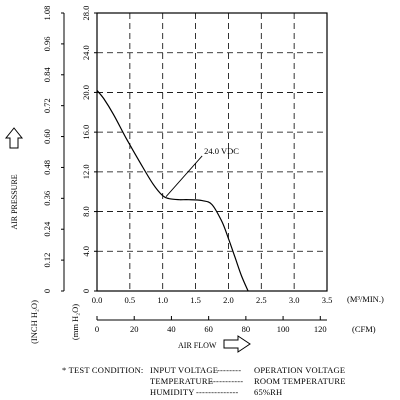 The image size is (400, 400). What do you see at coordinates (14, 138) in the screenshot?
I see `up-arrow-icon` at bounding box center [14, 138].